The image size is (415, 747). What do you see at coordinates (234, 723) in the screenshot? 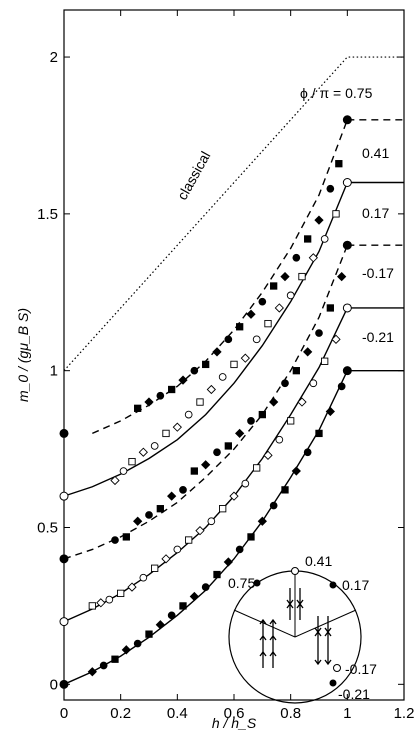
I see `x-axis-label: h / h_S` at bounding box center [234, 723].